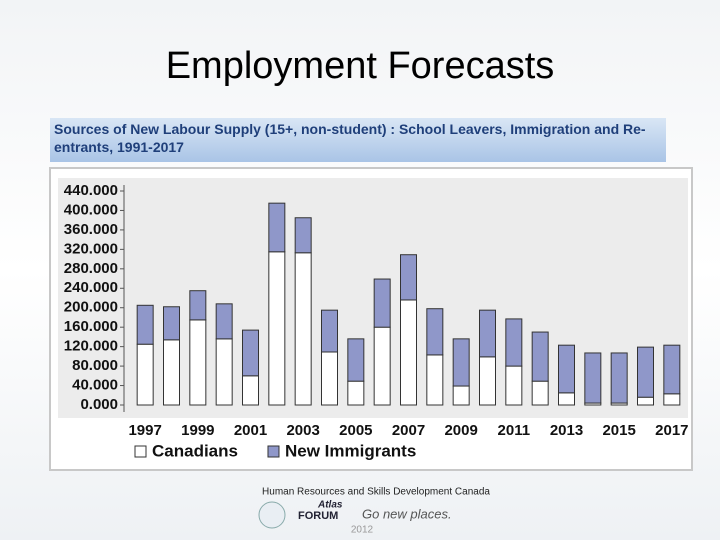 Image resolution: width=720 pixels, height=545 pixels. I want to click on x-tick-label: 2017, so click(671, 430).